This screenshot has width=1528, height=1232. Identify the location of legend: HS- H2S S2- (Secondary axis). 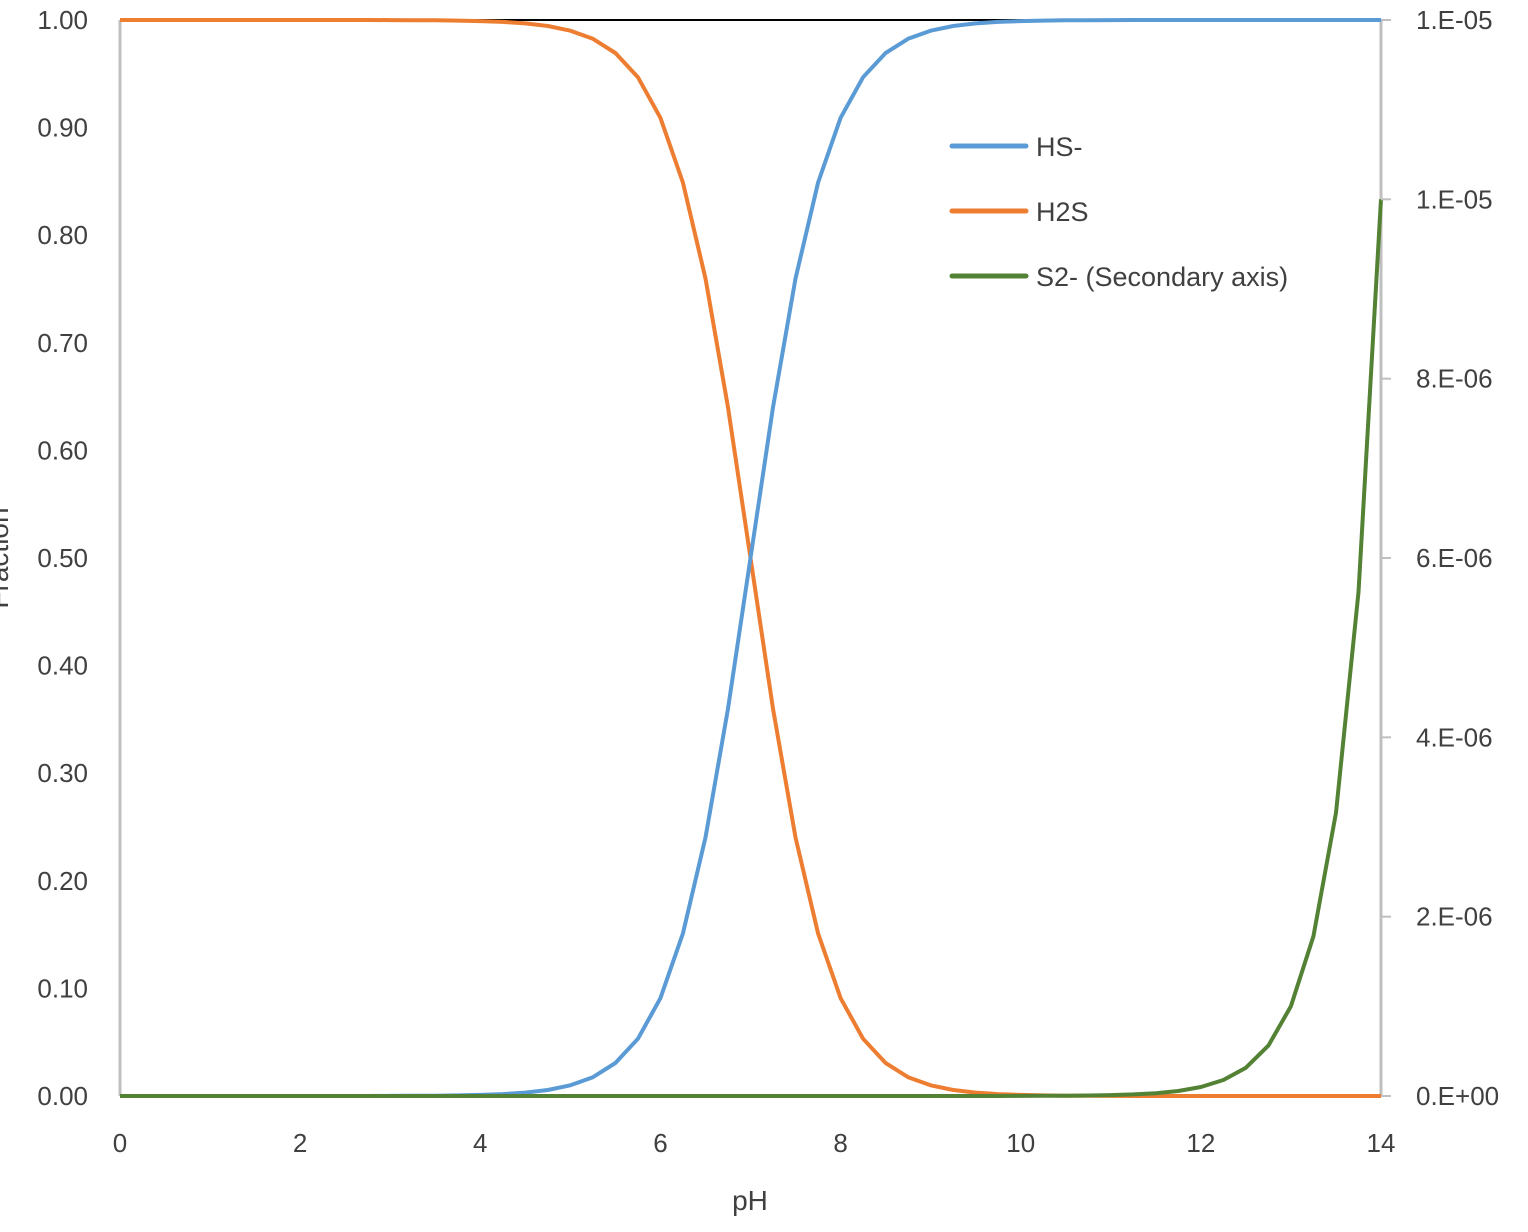
(1118, 212).